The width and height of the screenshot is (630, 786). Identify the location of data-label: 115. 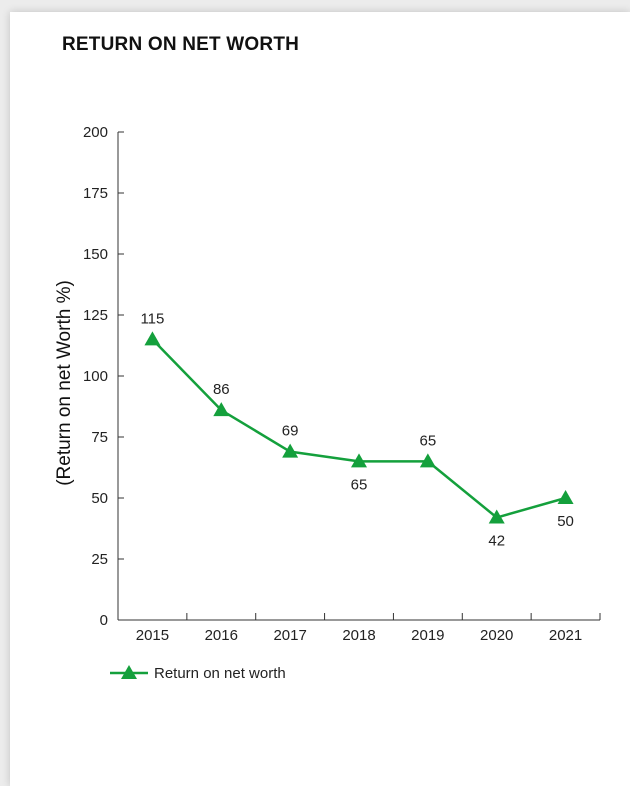
(152, 318).